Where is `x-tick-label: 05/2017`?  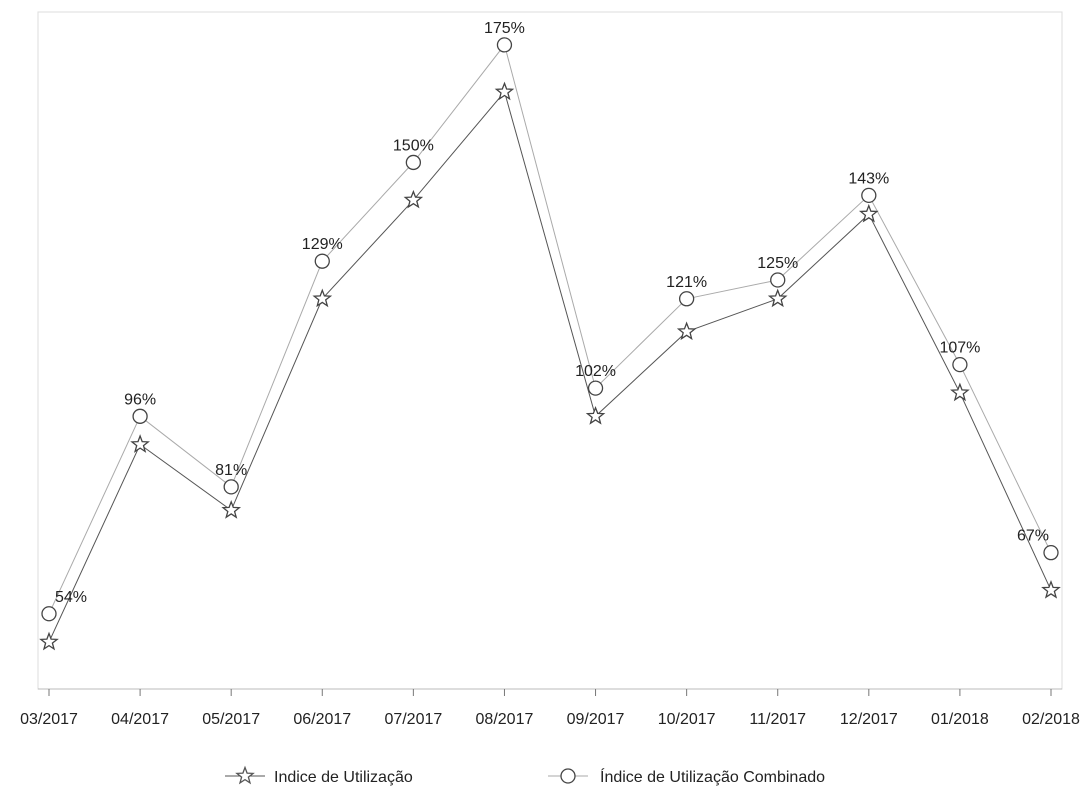 x-tick-label: 05/2017 is located at coordinates (231, 719).